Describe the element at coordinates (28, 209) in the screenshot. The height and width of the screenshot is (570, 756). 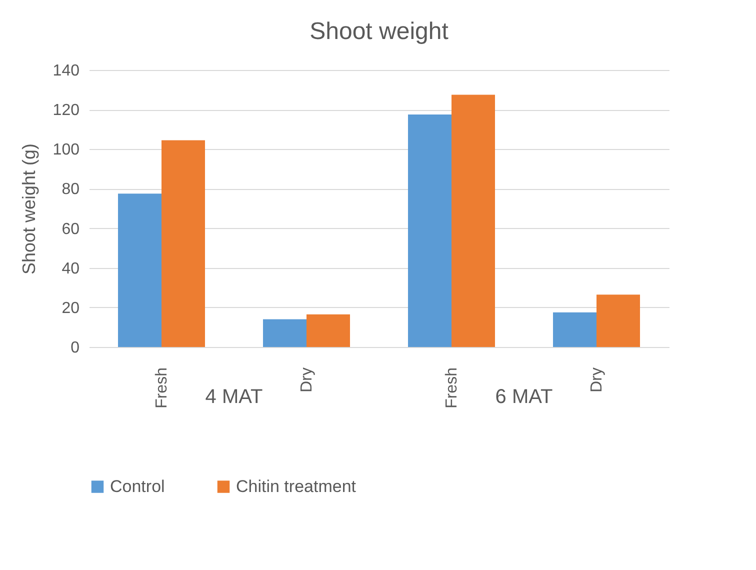
I see `y-axis-title: Shoot weight (g)` at that location.